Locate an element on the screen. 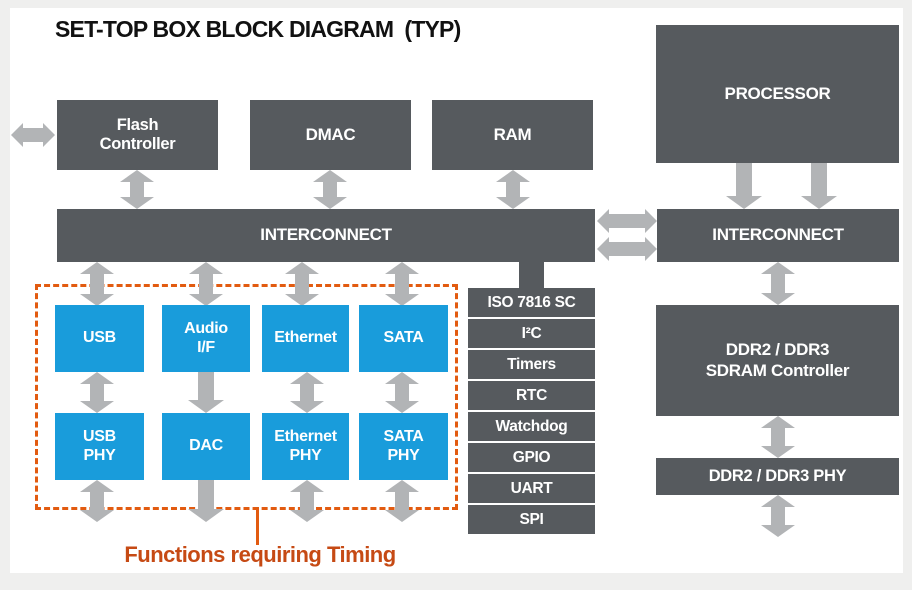 This screenshot has width=912, height=590. block-ram: RAM is located at coordinates (512, 135).